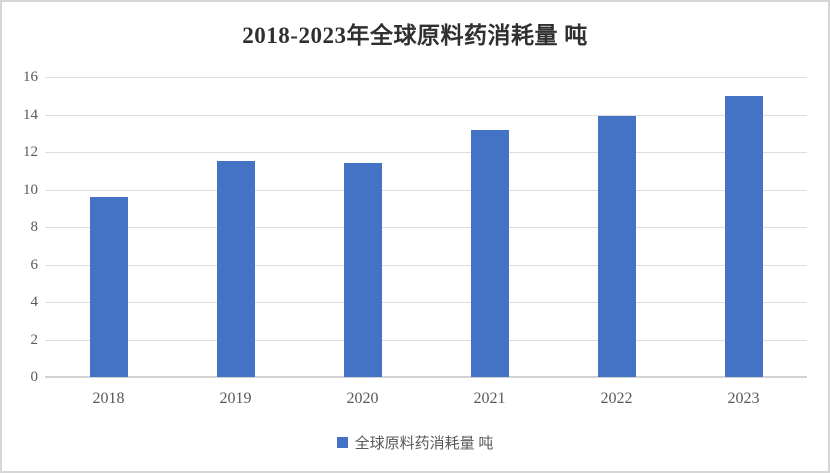 This screenshot has height=473, width=830. Describe the element at coordinates (30, 114) in the screenshot. I see `y-tick-label: 14` at that location.